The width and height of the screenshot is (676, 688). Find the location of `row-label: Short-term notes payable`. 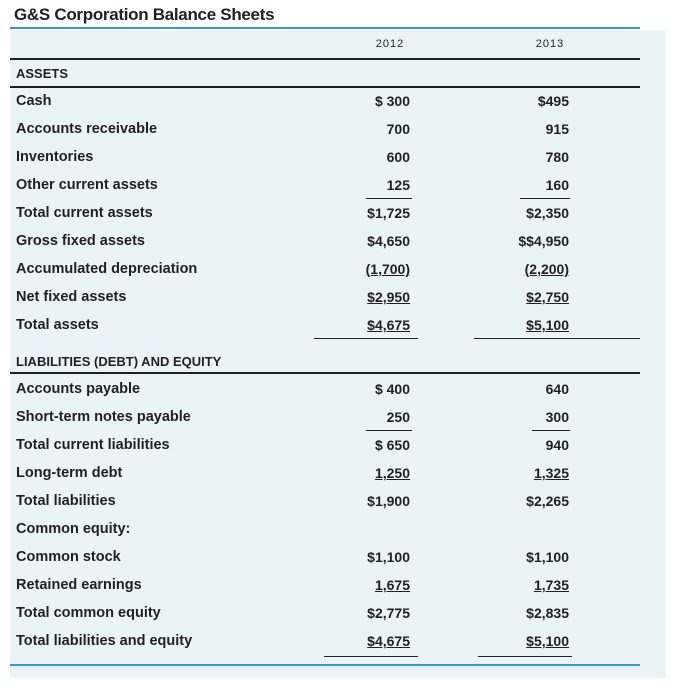

row-label: Short-term notes payable is located at coordinates (103, 417).